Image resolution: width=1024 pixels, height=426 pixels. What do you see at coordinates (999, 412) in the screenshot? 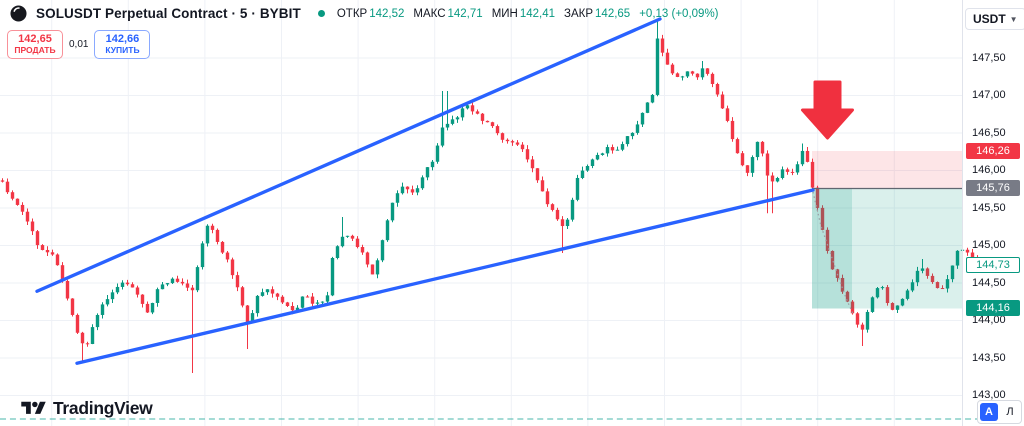
I see `scale-toggles: А Л` at bounding box center [999, 412].